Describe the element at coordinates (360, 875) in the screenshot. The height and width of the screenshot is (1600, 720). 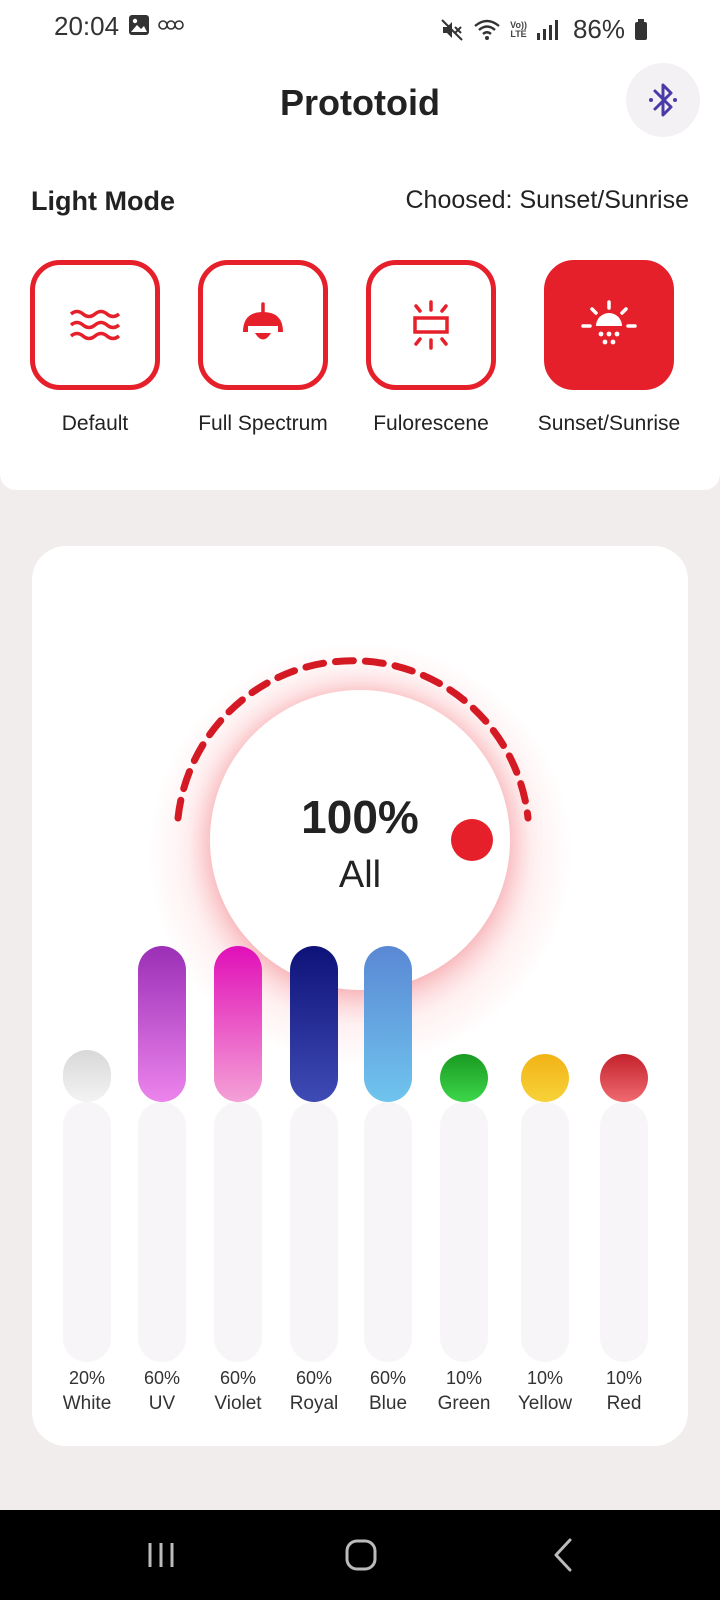
I see `master-dial-label: All` at that location.